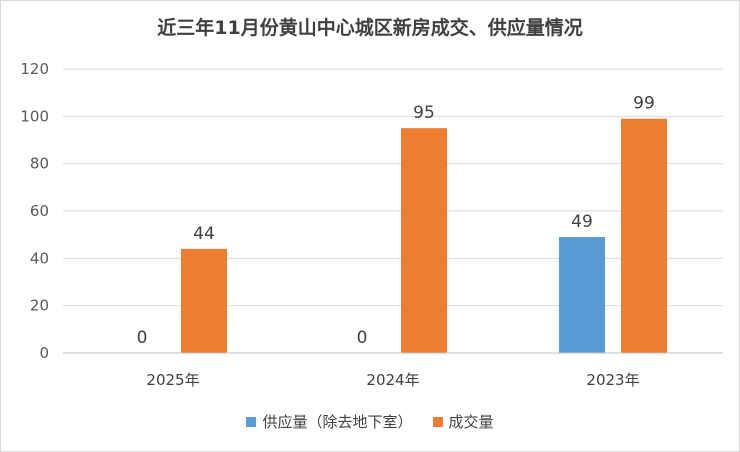 The height and width of the screenshot is (452, 740). What do you see at coordinates (39, 211) in the screenshot?
I see `y-tick-label: 60` at bounding box center [39, 211].